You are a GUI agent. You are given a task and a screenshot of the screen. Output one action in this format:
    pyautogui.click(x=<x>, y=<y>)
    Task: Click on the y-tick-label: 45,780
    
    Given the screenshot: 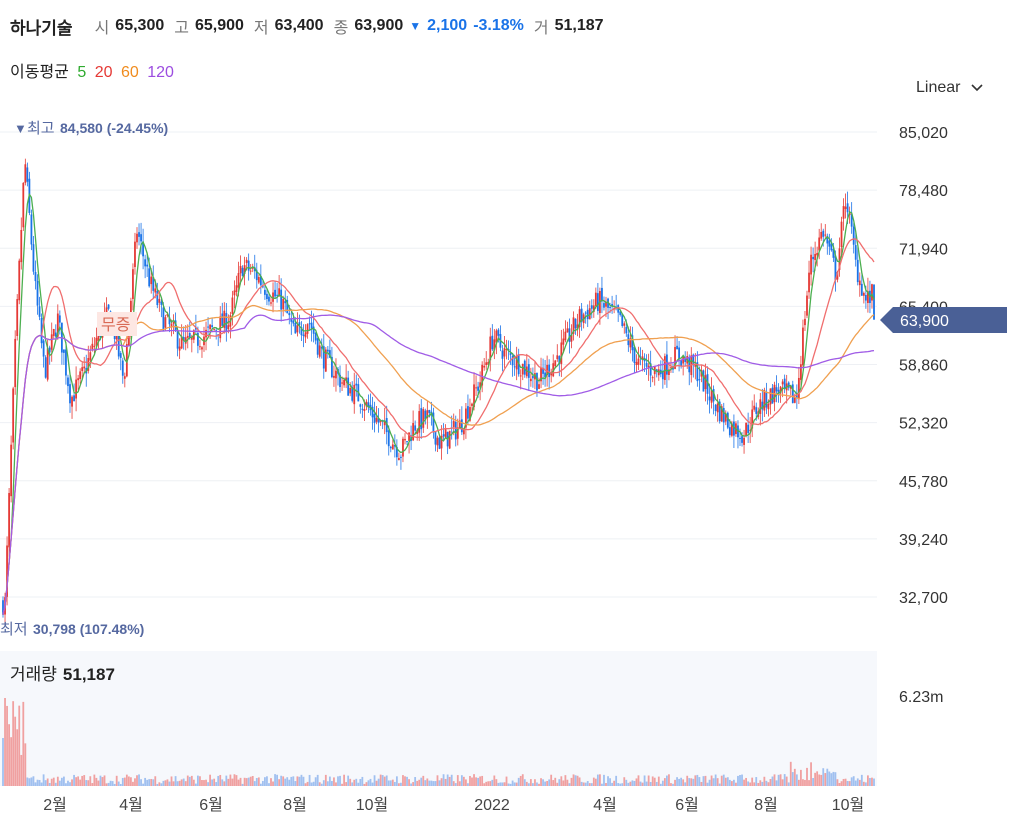 What is the action you would take?
    pyautogui.click(x=923, y=482)
    